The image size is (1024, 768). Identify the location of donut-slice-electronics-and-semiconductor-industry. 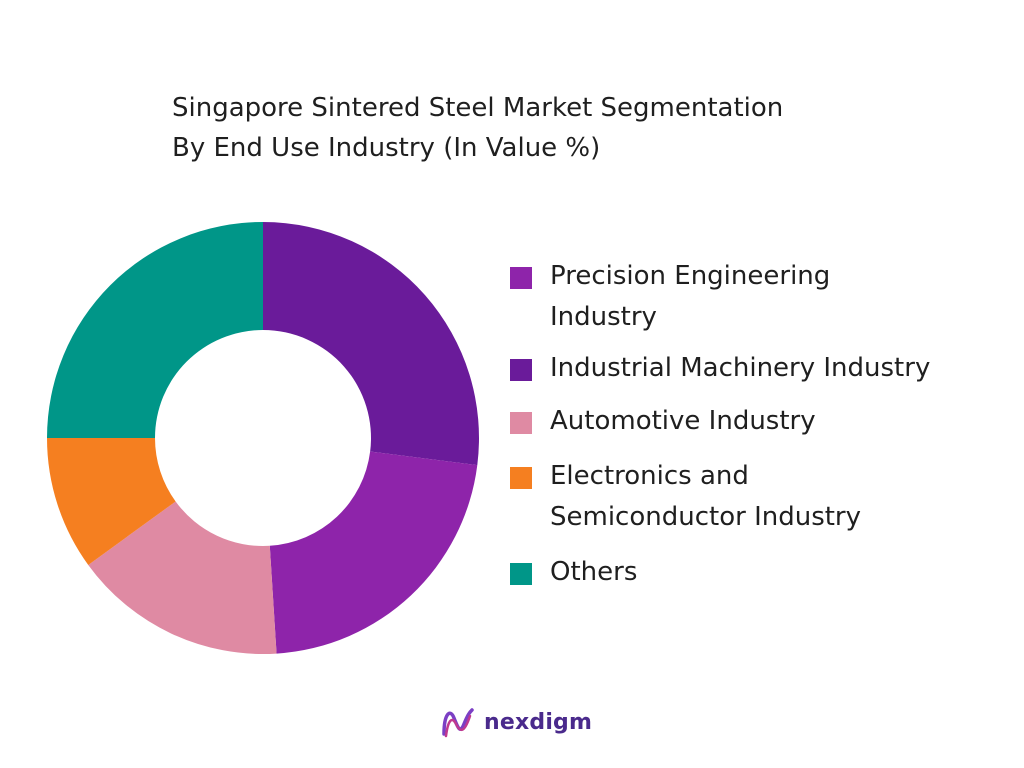
(111, 501).